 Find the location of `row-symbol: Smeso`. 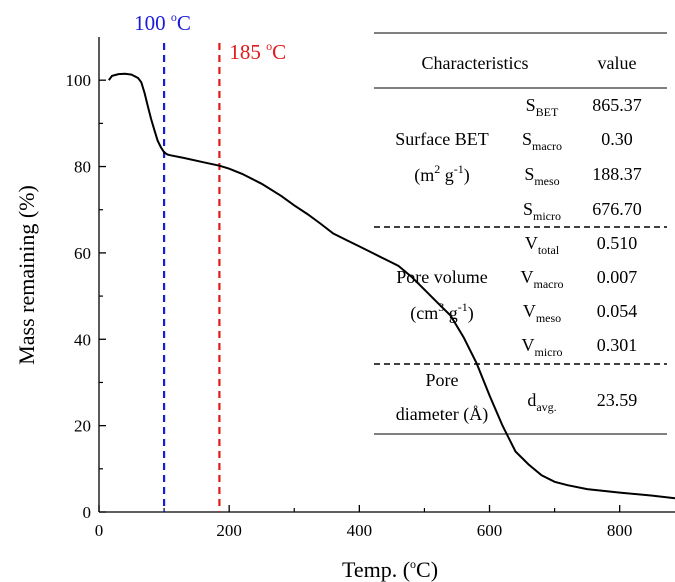

row-symbol: Smeso is located at coordinates (541, 176).